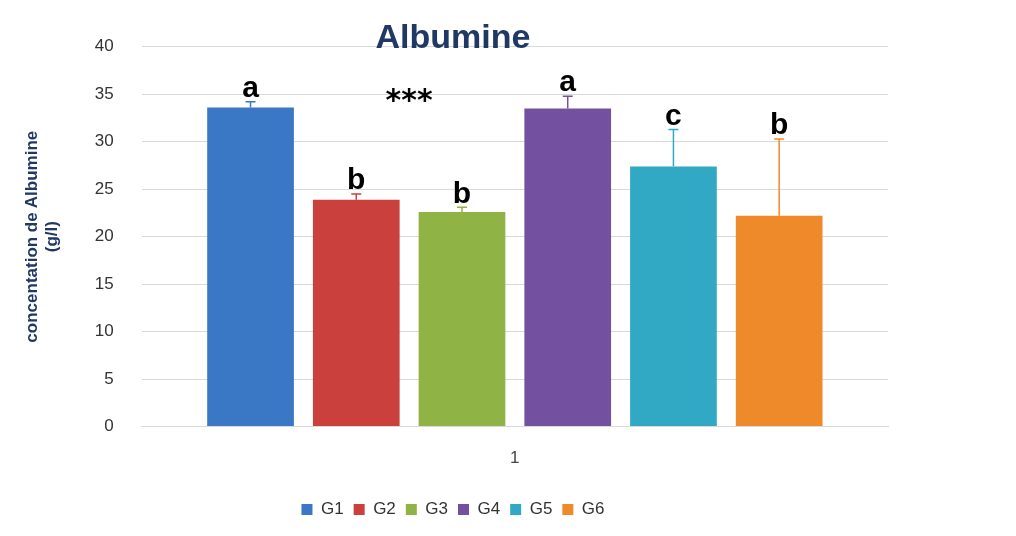  What do you see at coordinates (109, 426) in the screenshot?
I see `y-tick-label: 0` at bounding box center [109, 426].